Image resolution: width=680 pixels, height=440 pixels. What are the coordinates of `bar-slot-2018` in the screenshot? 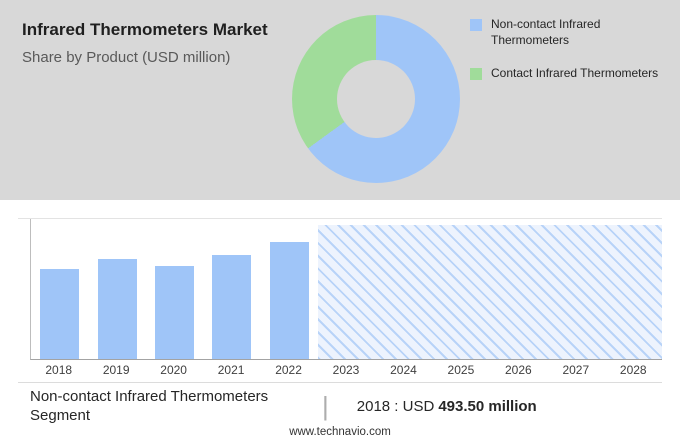 It's located at (59, 289).